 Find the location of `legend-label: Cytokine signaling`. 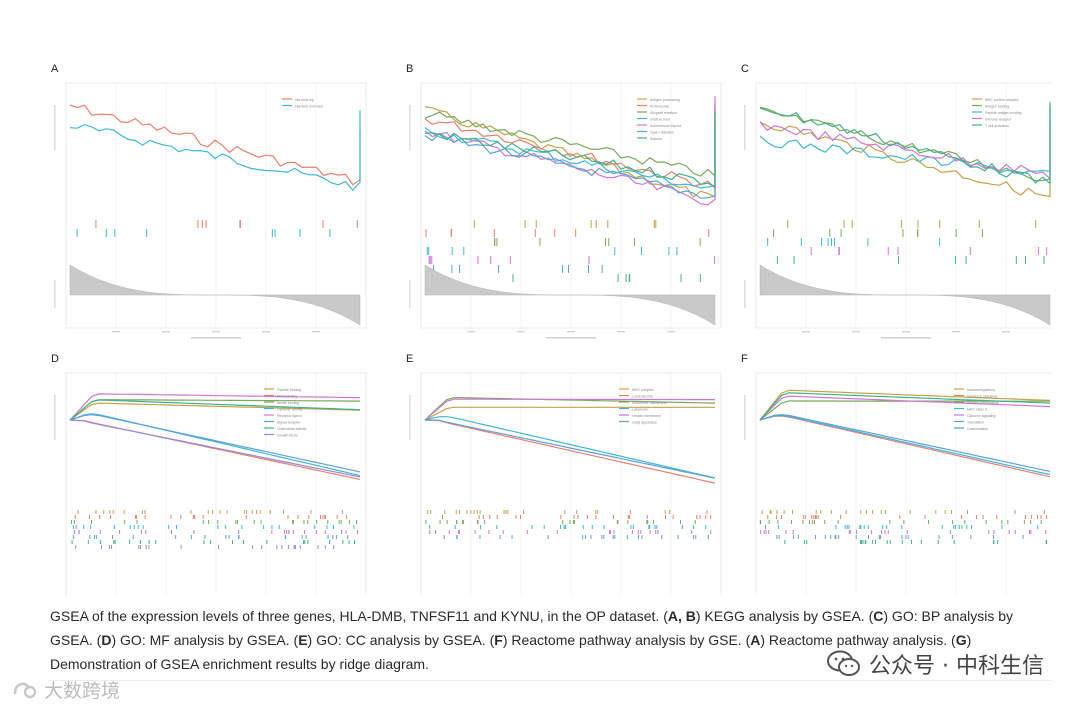

legend-label: Cytokine signaling is located at coordinates (981, 416).